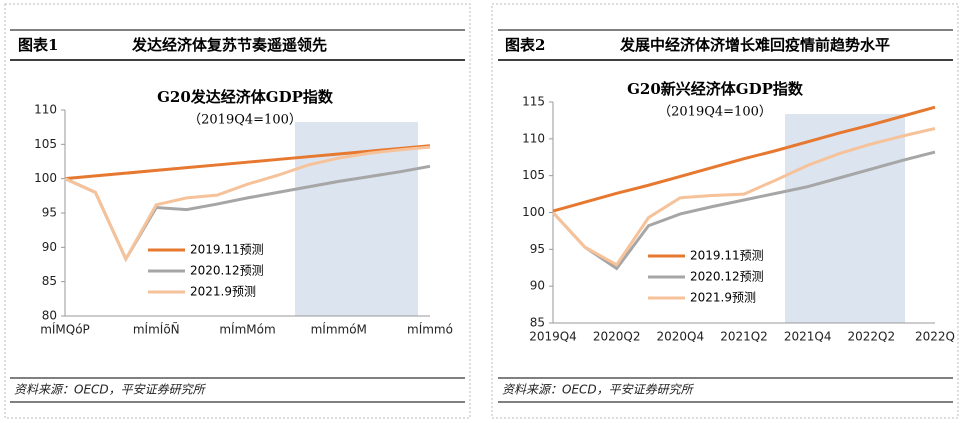 This screenshot has width=963, height=423. Describe the element at coordinates (65, 329) in the screenshot. I see `x-tick-label: mÍMQóP` at that location.